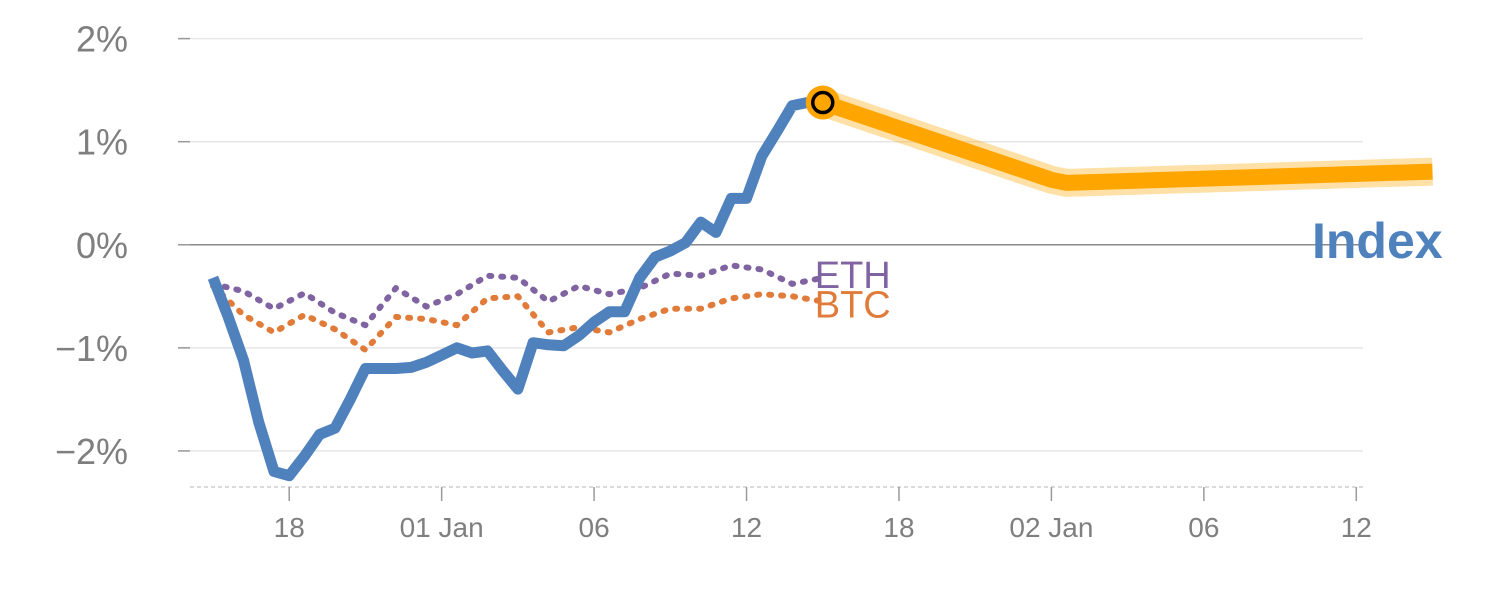 The image size is (1500, 600). What do you see at coordinates (1051, 527) in the screenshot?
I see `x-tick-label: 02 Jan` at bounding box center [1051, 527].